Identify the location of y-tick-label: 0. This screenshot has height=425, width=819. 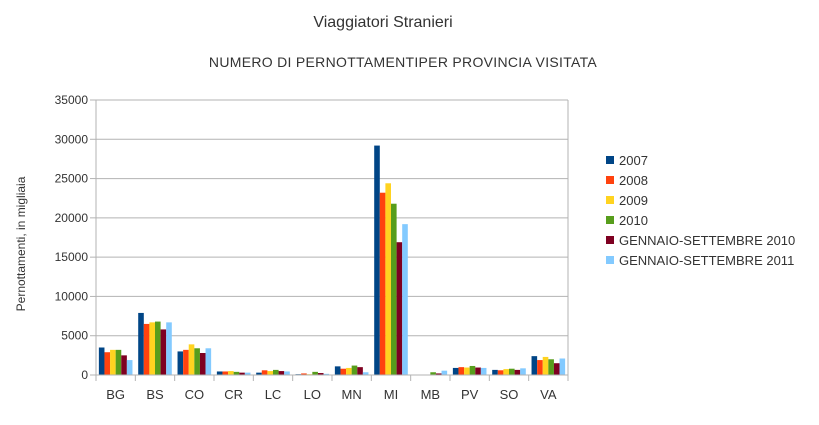
(84, 375).